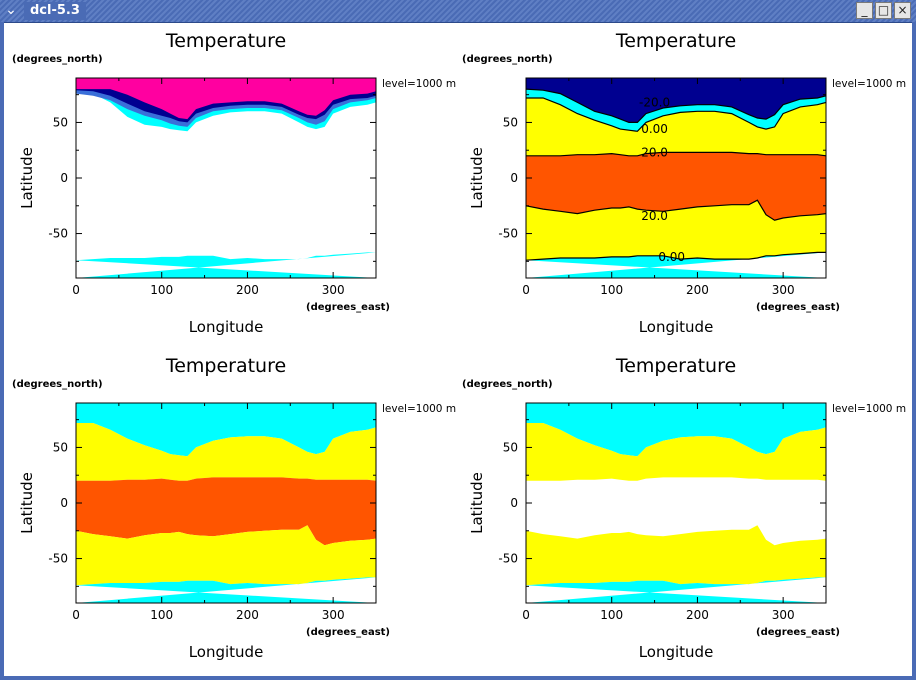  I want to click on contour-label: -20.0, so click(654, 102).